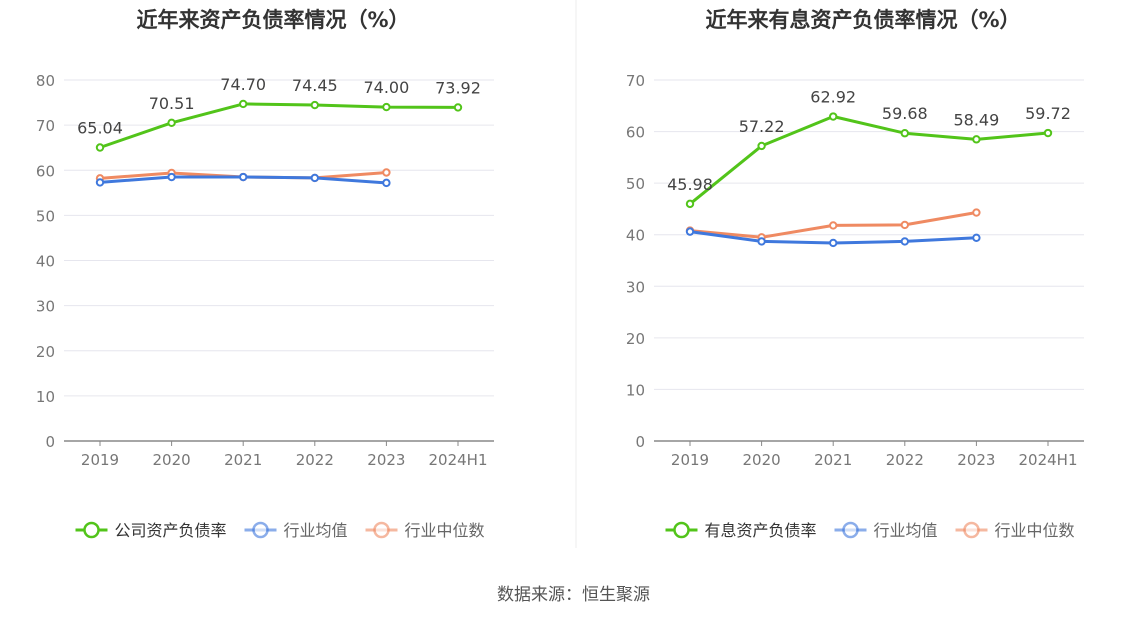 This screenshot has height=619, width=1147. Describe the element at coordinates (315, 85) in the screenshot. I see `data-label: 74.45` at that location.